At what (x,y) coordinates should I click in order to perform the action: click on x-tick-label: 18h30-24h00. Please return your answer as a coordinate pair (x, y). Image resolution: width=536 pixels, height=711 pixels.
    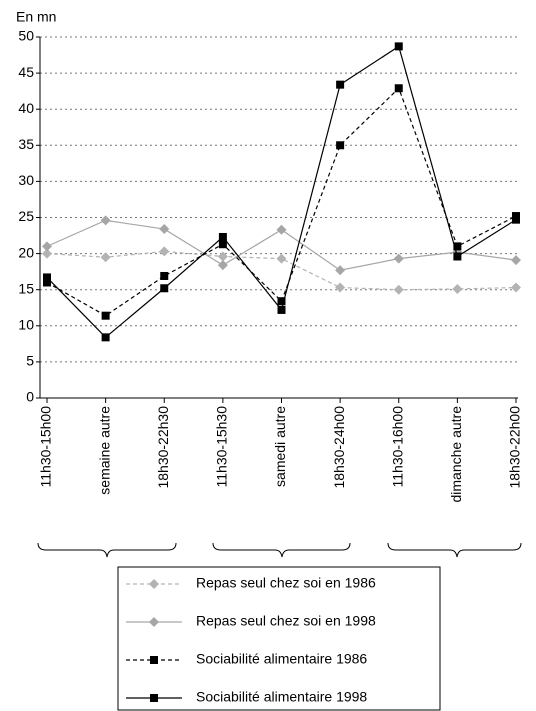
    Looking at the image, I should click on (339, 447).